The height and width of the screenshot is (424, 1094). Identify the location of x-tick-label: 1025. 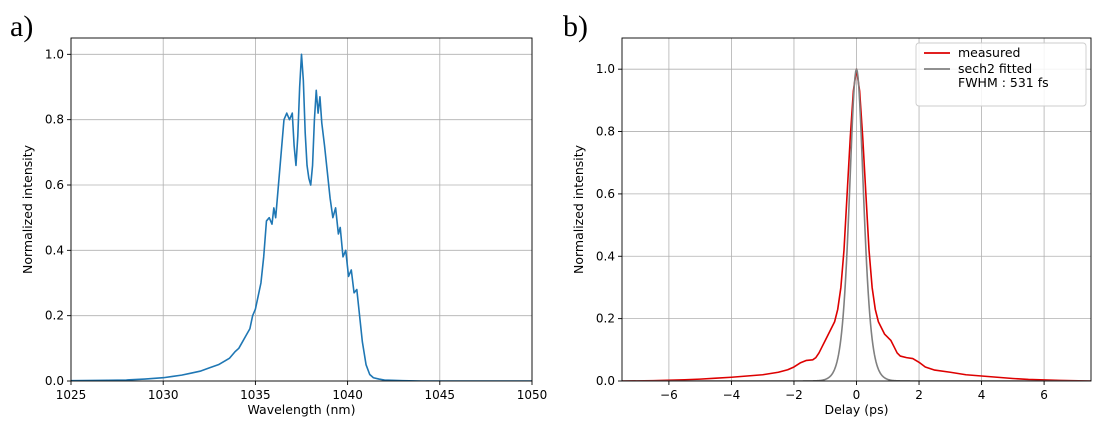
(71, 395).